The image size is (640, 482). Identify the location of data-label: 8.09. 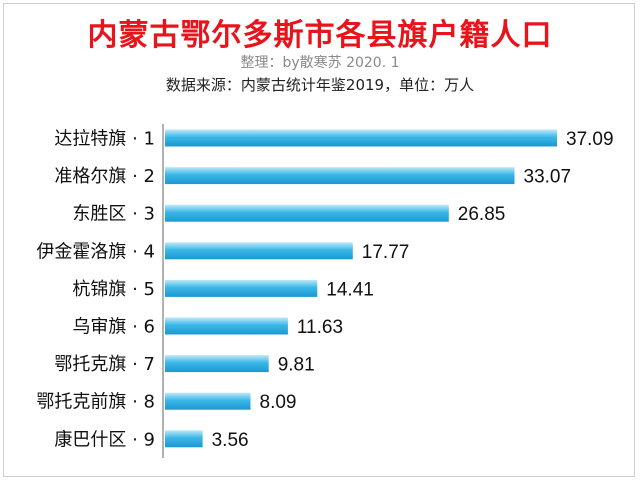
(278, 402).